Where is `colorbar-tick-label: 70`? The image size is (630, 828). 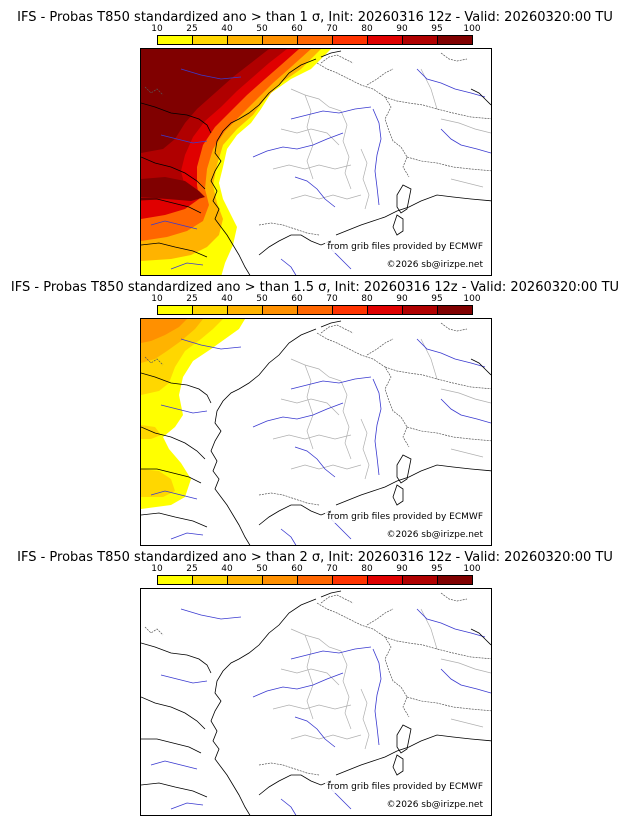
colorbar-tick-label: 70 is located at coordinates (332, 299).